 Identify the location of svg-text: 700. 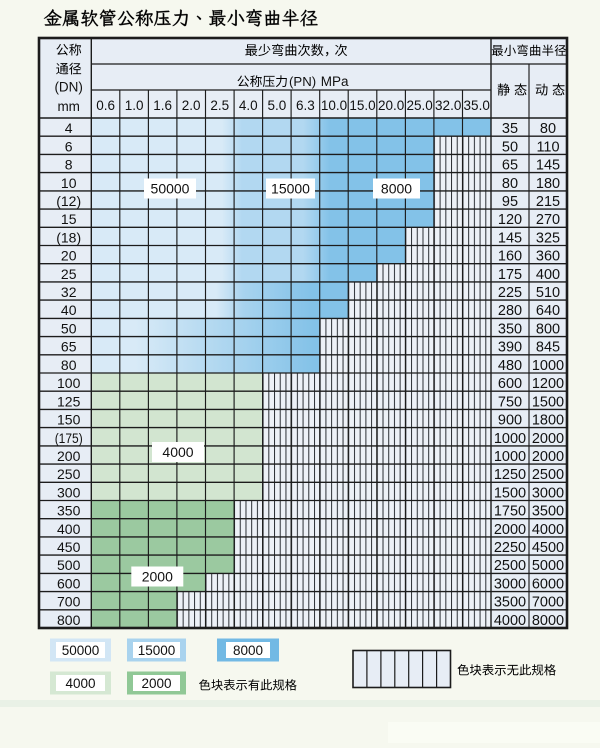
(69, 602).